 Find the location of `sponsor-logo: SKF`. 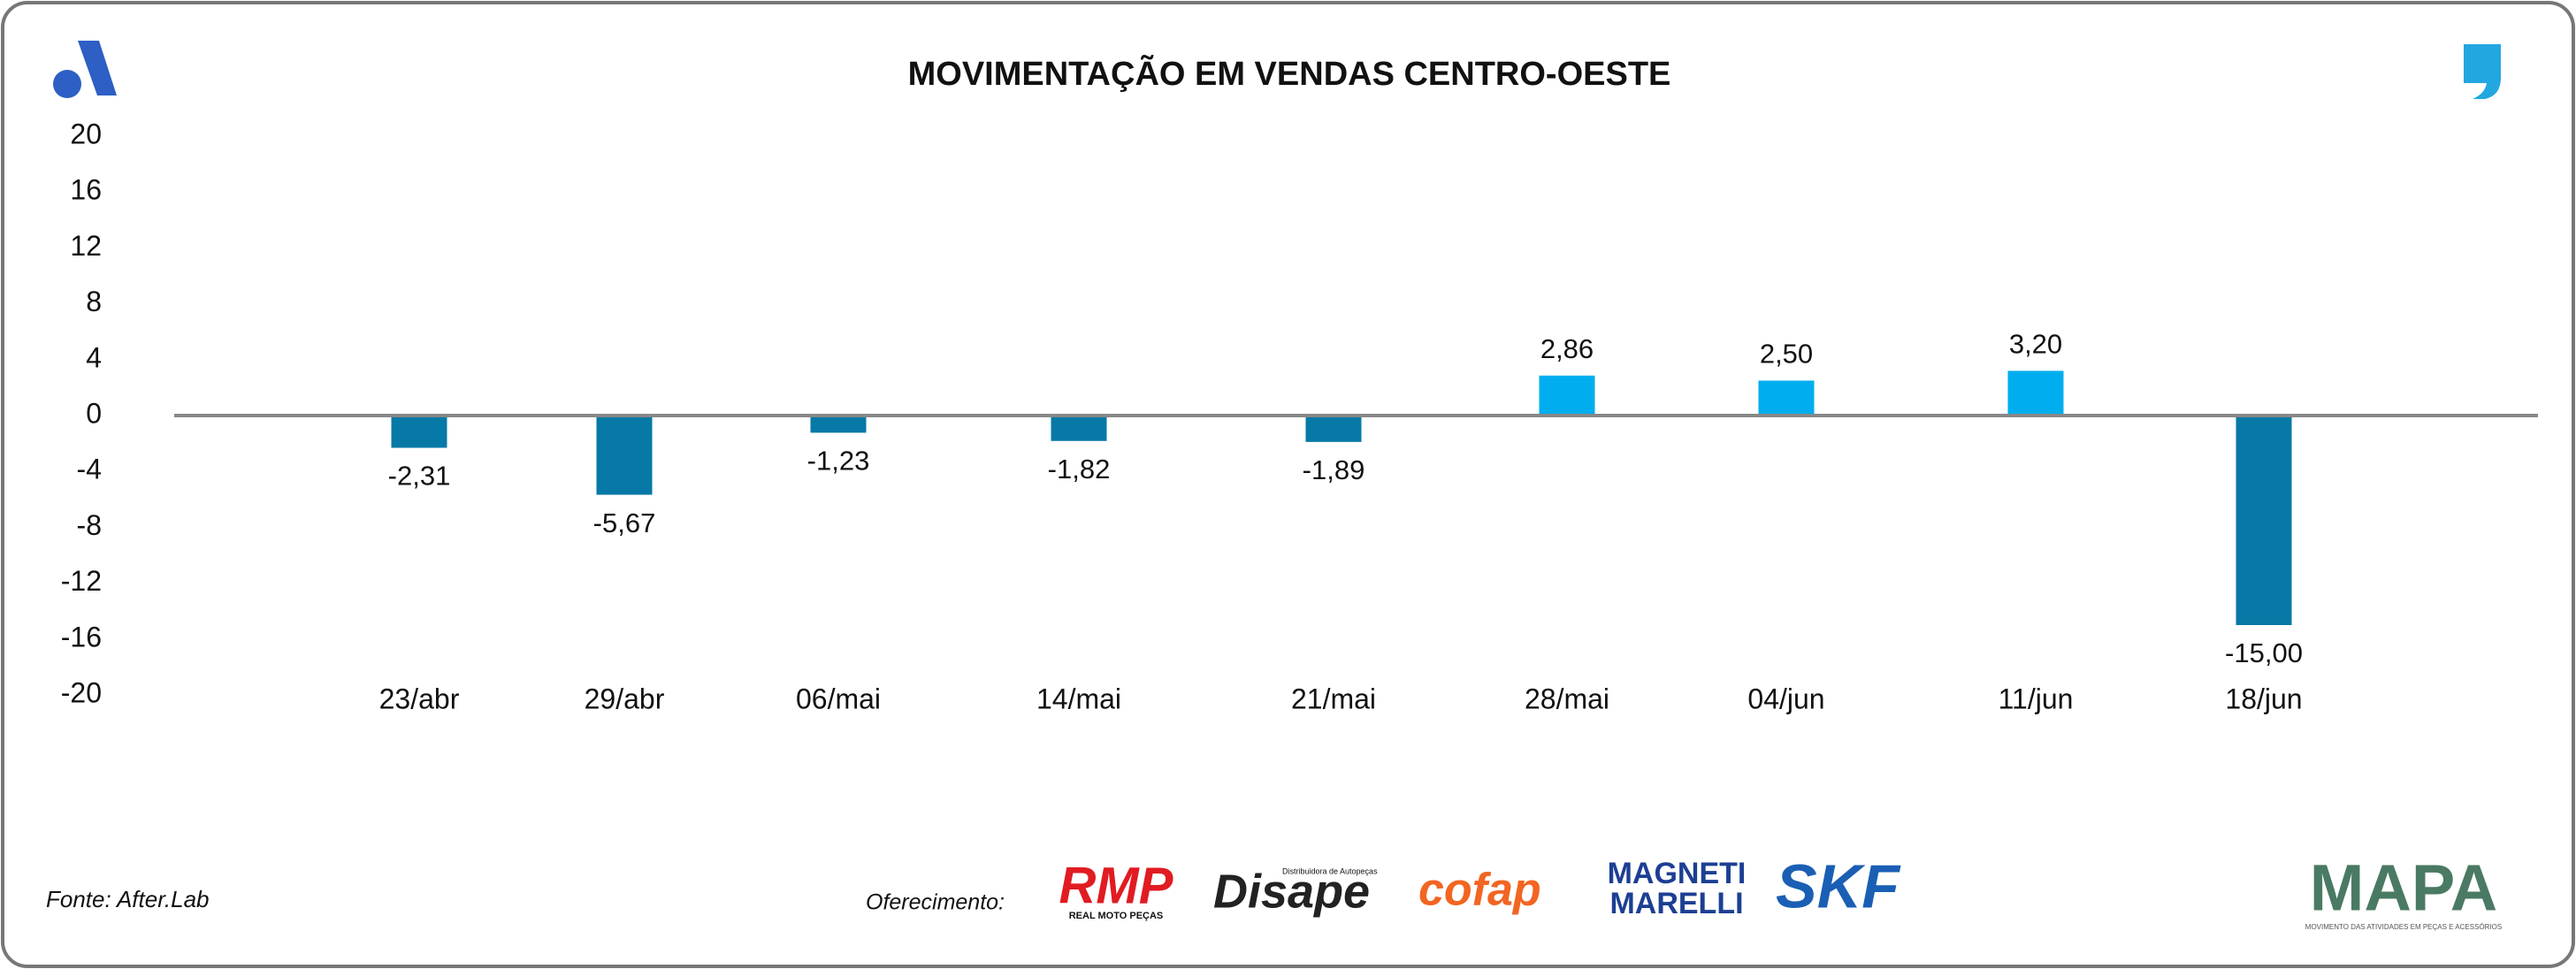

sponsor-logo: SKF is located at coordinates (1839, 885).